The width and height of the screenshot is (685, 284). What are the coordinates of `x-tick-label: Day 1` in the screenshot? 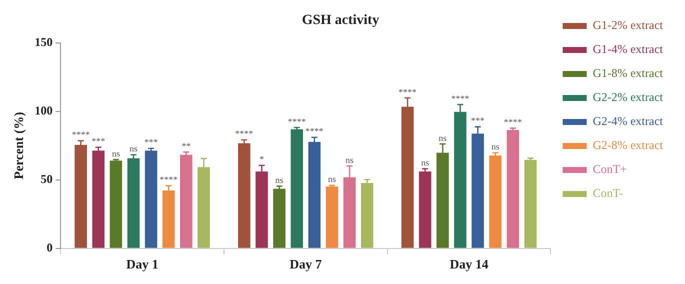 It's located at (142, 264).